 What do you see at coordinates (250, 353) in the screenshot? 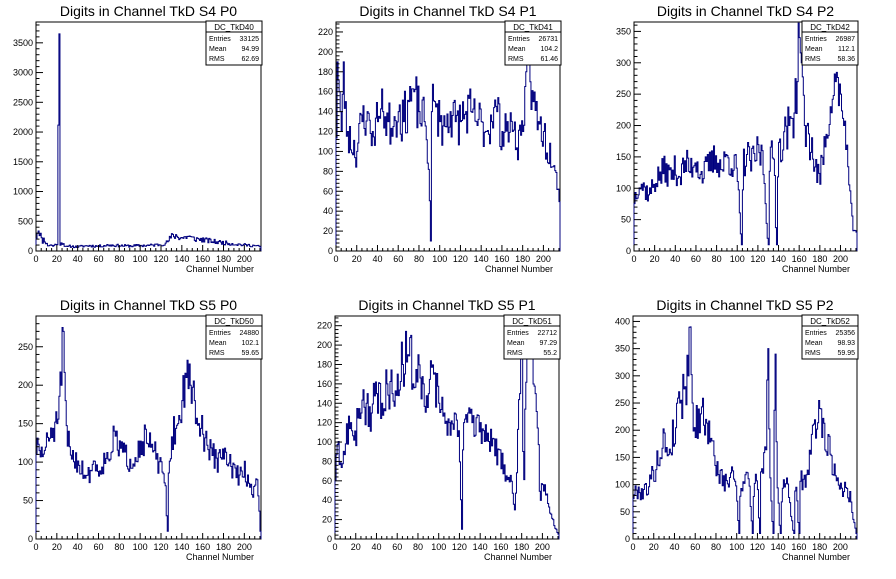
I see `stats-value: 59.65` at bounding box center [250, 353].